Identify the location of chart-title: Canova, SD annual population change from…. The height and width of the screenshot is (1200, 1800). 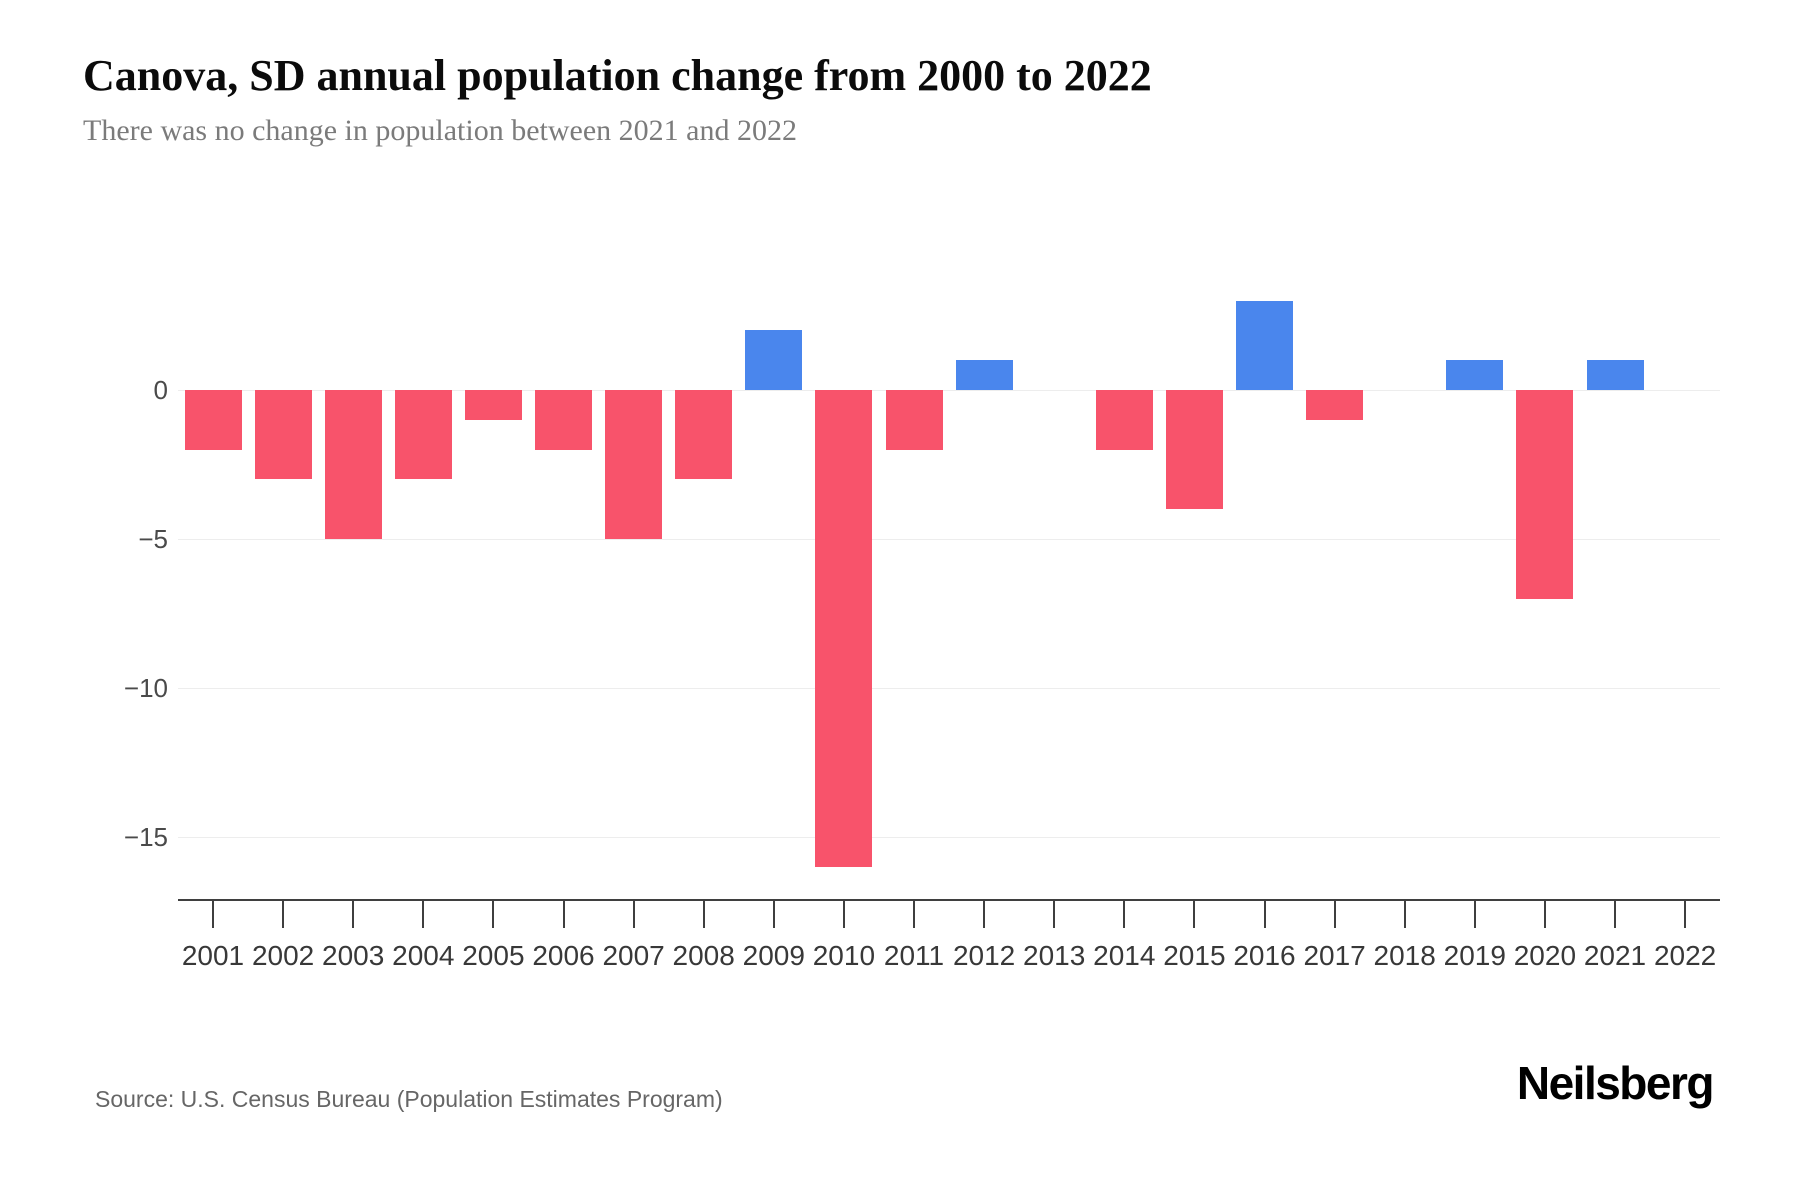
(617, 75).